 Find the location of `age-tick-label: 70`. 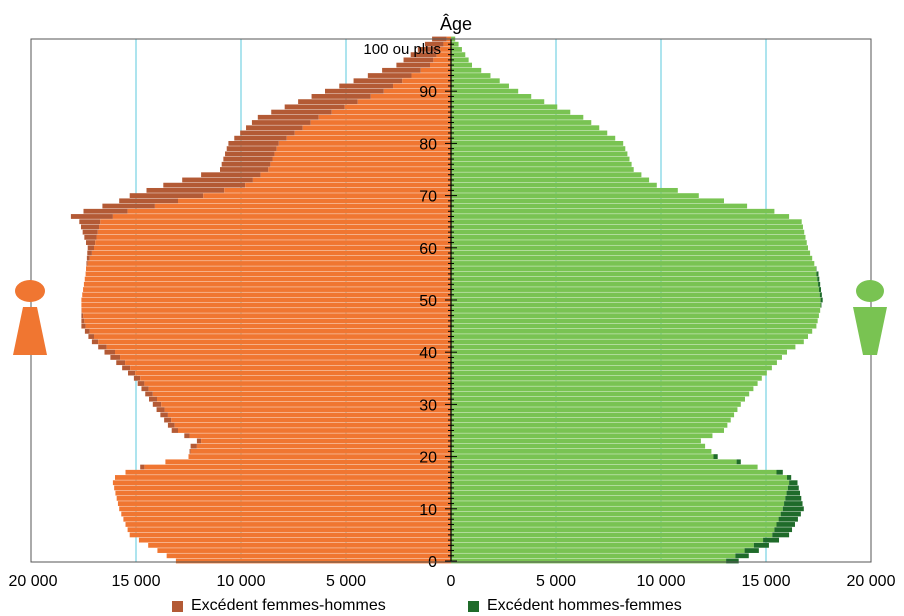

age-tick-label: 70 is located at coordinates (428, 197).